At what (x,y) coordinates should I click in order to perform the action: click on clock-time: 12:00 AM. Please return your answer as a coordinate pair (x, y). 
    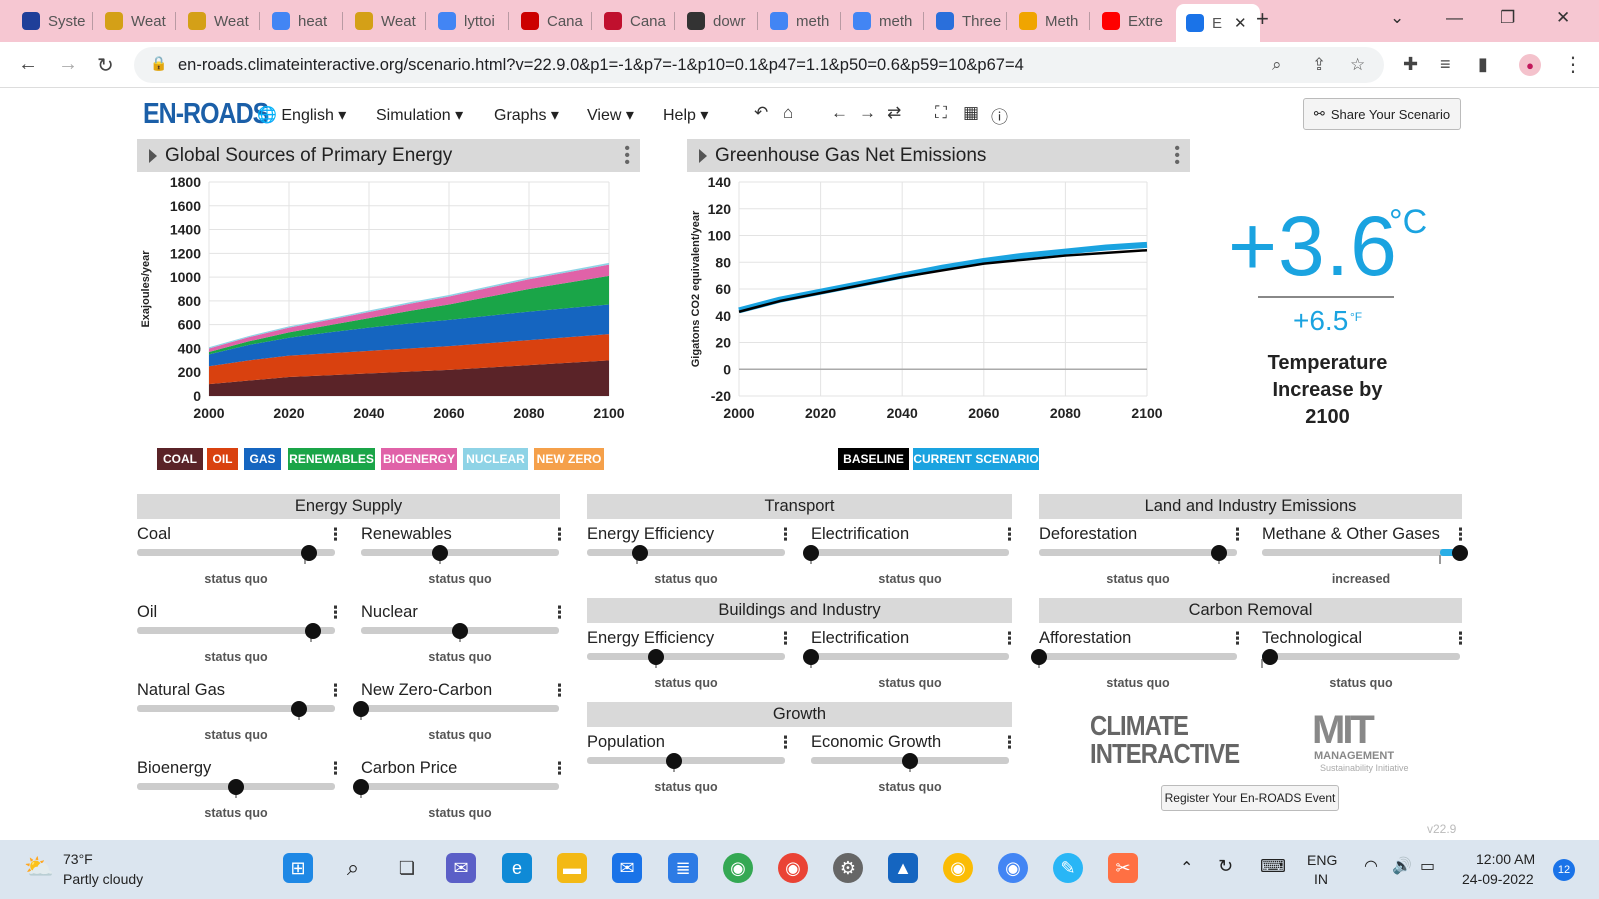
    Looking at the image, I should click on (1506, 859).